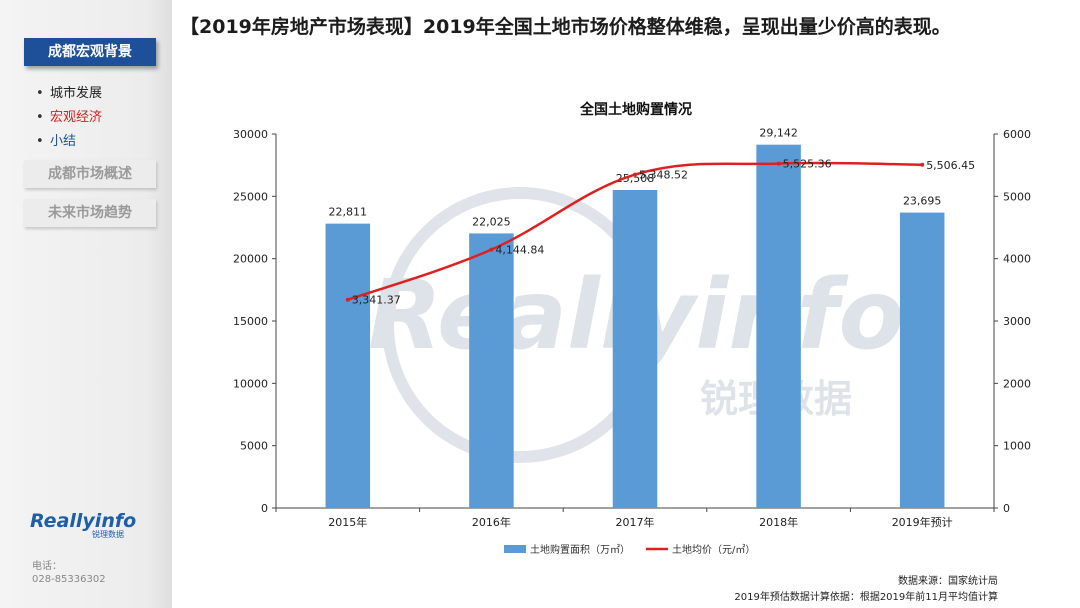 This screenshot has height=608, width=1080. What do you see at coordinates (47, 566) in the screenshot?
I see `phone-label: 电话：` at bounding box center [47, 566].